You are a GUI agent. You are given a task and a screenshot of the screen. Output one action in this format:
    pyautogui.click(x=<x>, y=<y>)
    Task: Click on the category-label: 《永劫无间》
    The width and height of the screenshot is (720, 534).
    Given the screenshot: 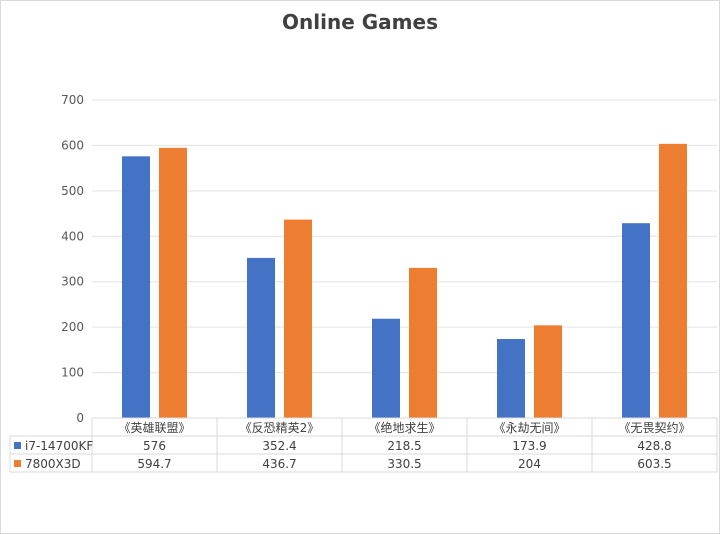 What is the action you would take?
    pyautogui.click(x=529, y=428)
    